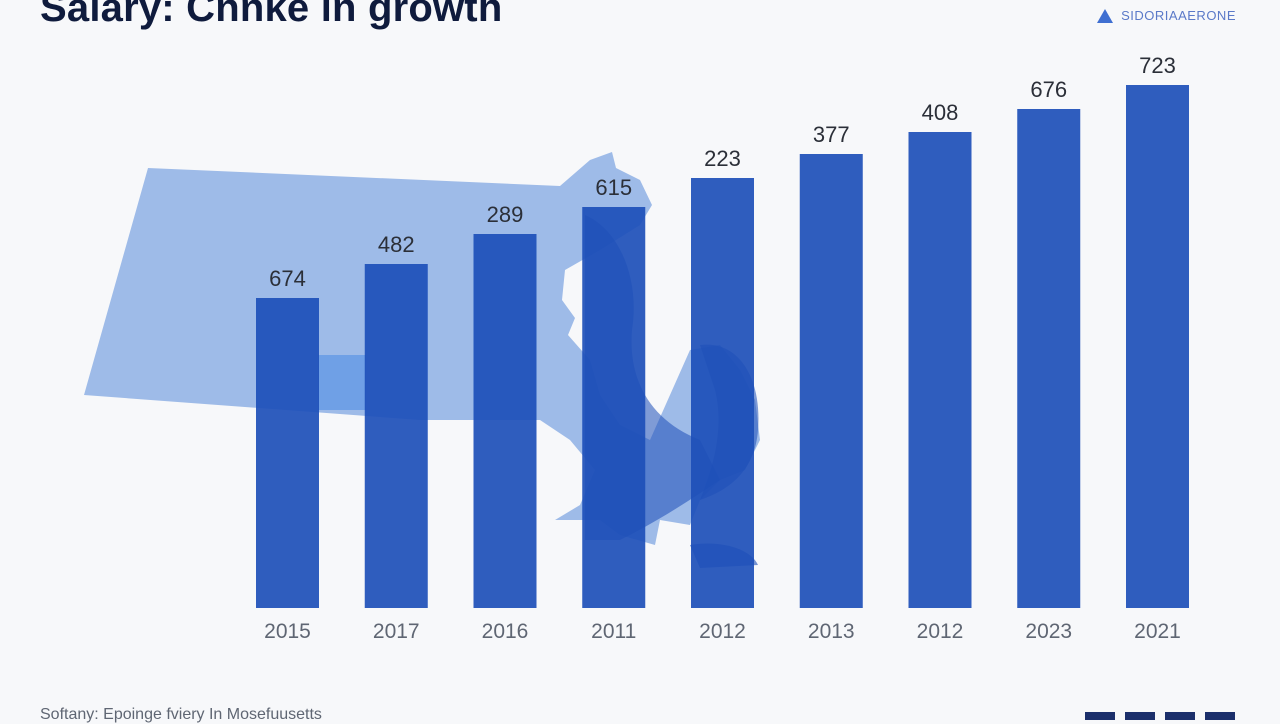  I want to click on x-tick-label: 2017, so click(396, 631).